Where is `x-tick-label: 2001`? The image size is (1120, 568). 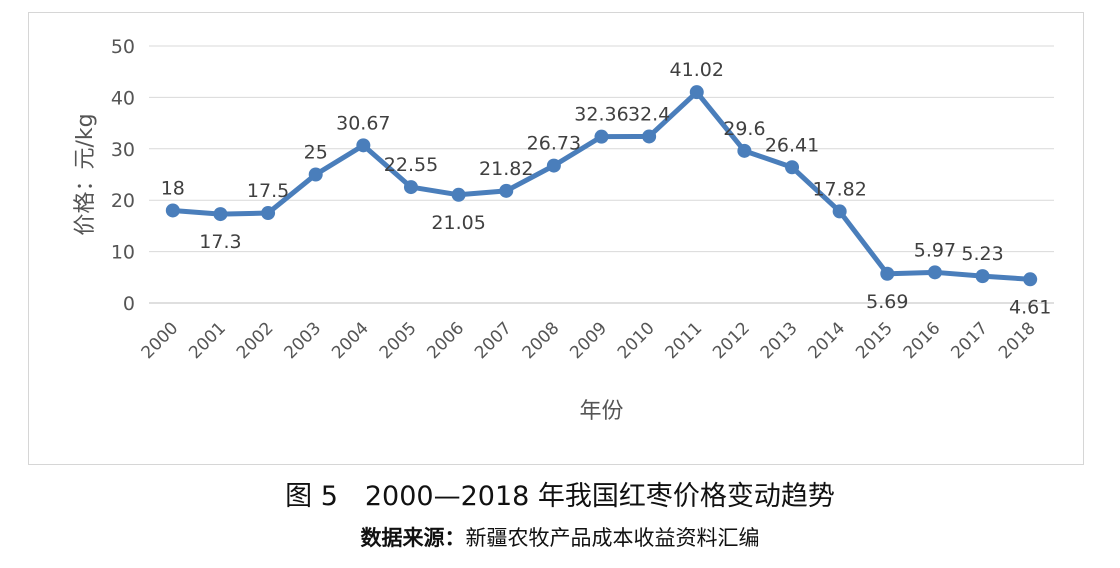 x-tick-label: 2001 is located at coordinates (207, 340).